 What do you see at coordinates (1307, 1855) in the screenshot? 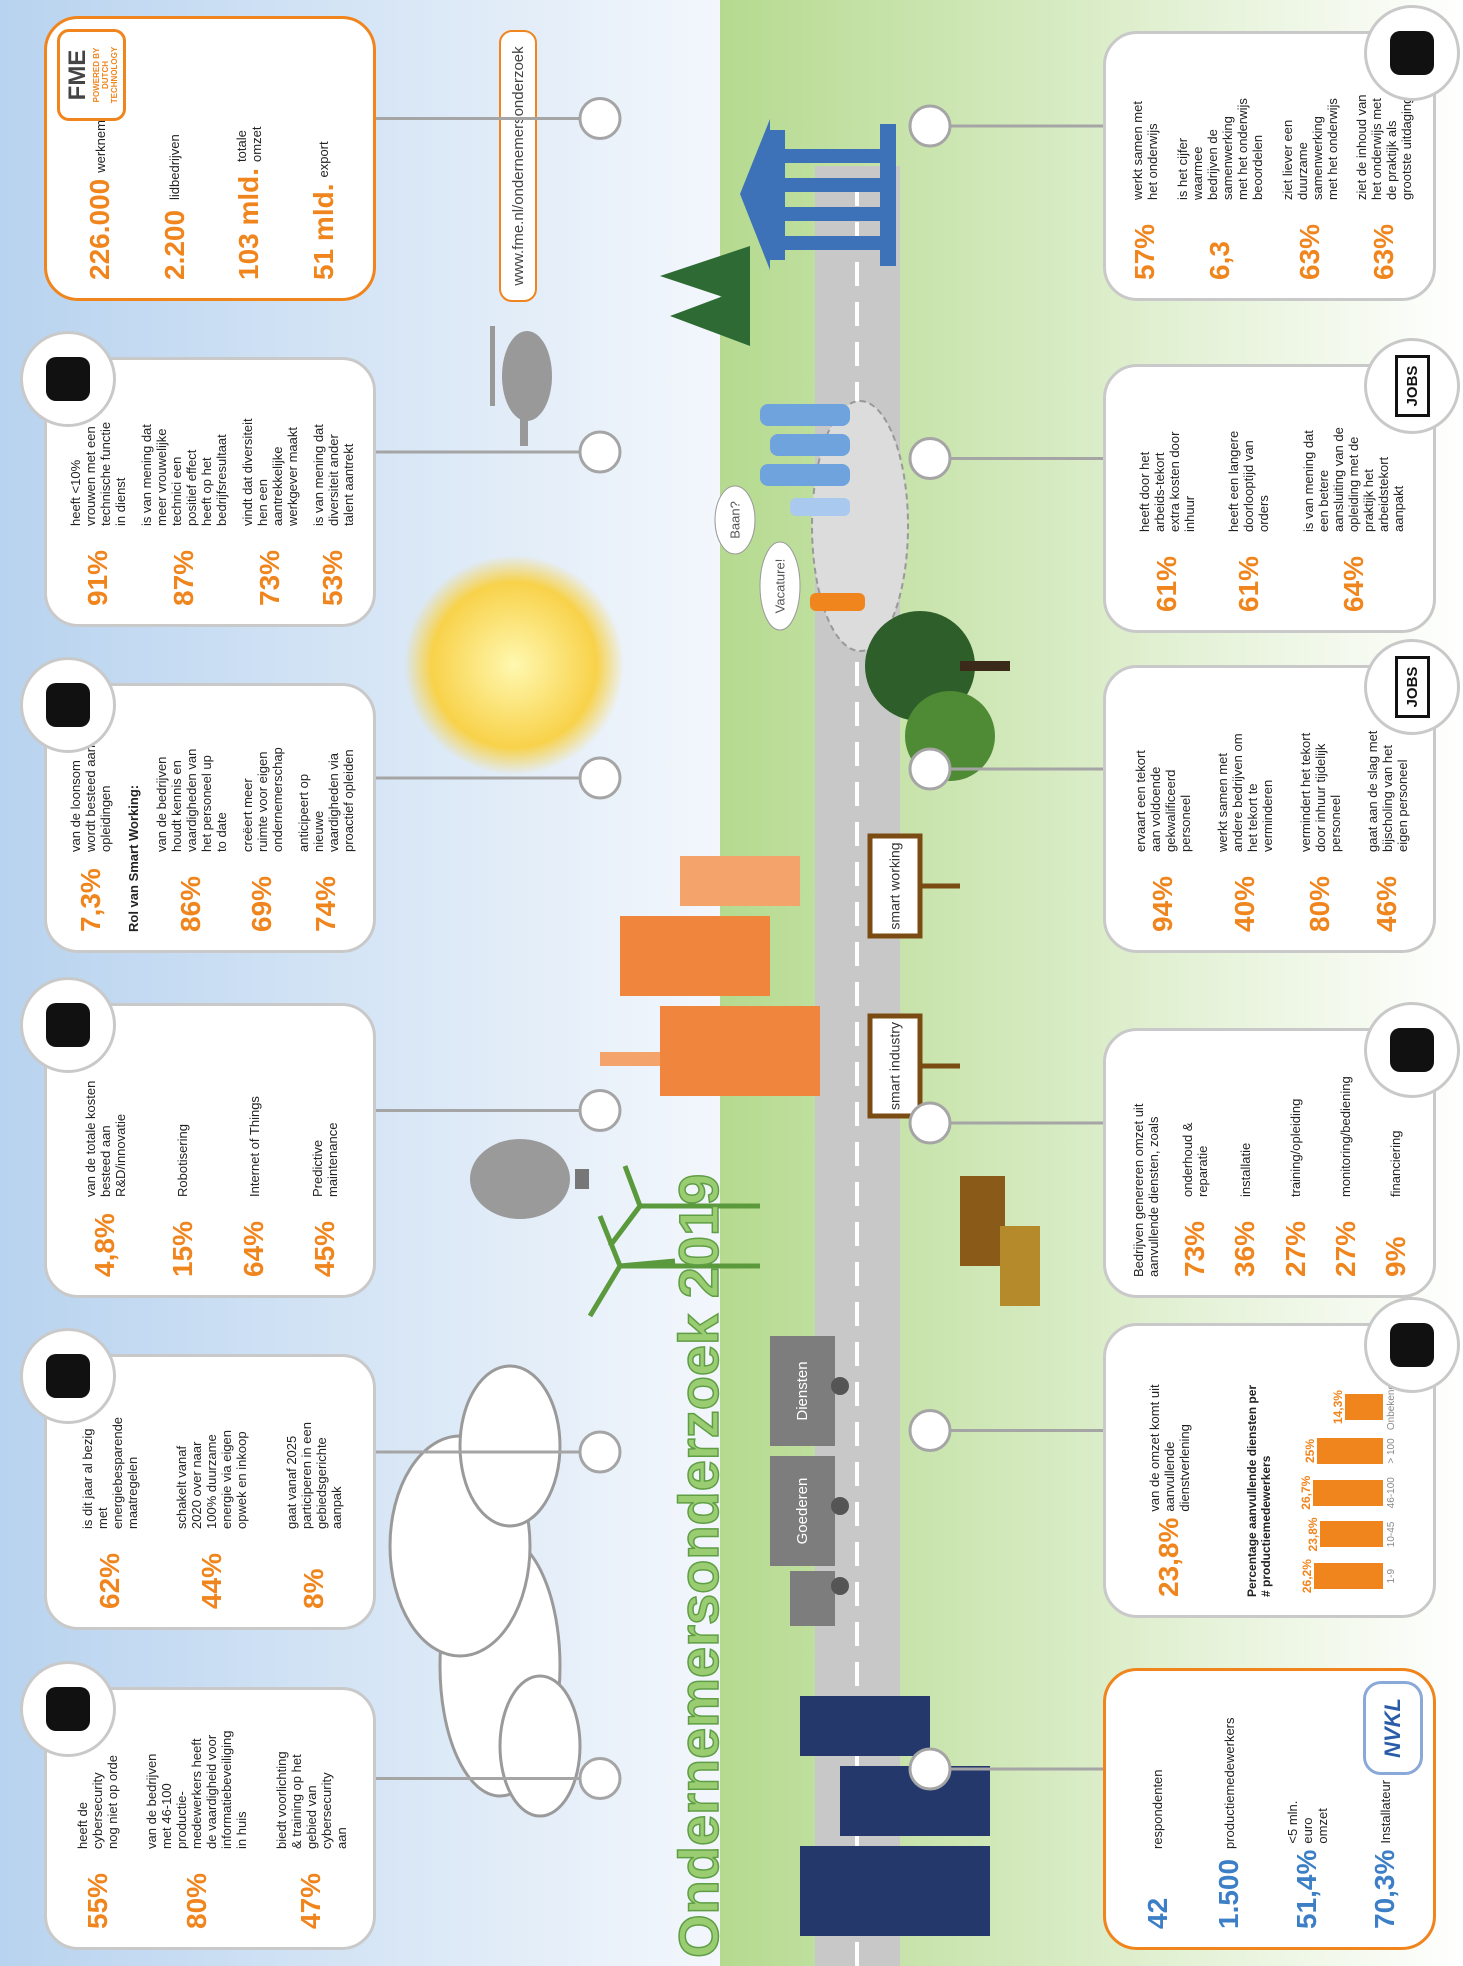
I see `item: 51,4% <5 mln. euro omzet` at bounding box center [1307, 1855].